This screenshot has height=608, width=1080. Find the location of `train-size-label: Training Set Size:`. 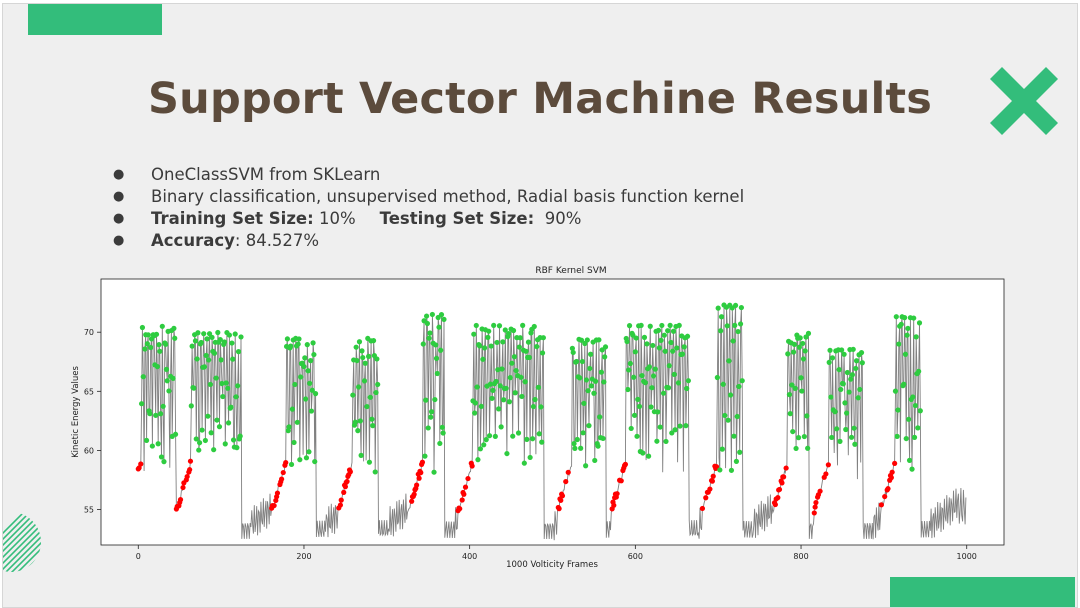

train-size-label: Training Set Size: is located at coordinates (232, 218).